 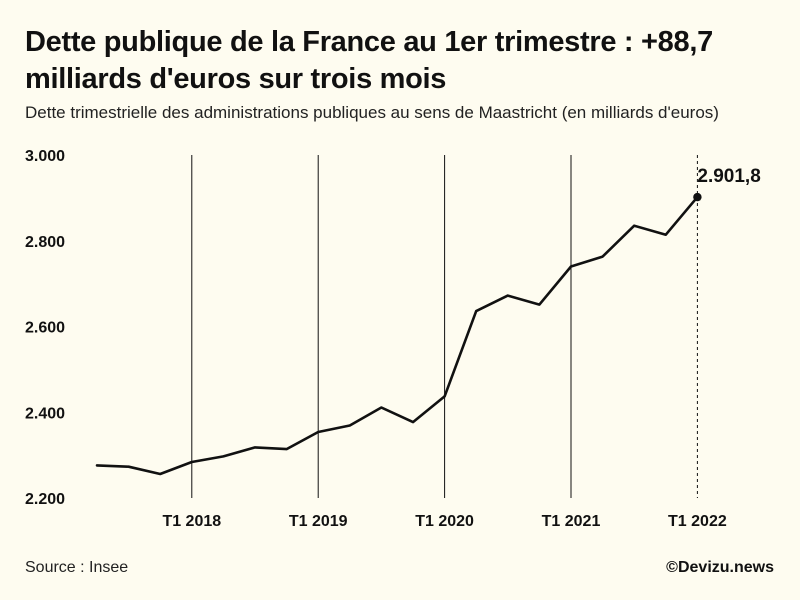 I want to click on x-tick-label: T1 2022, so click(x=697, y=521).